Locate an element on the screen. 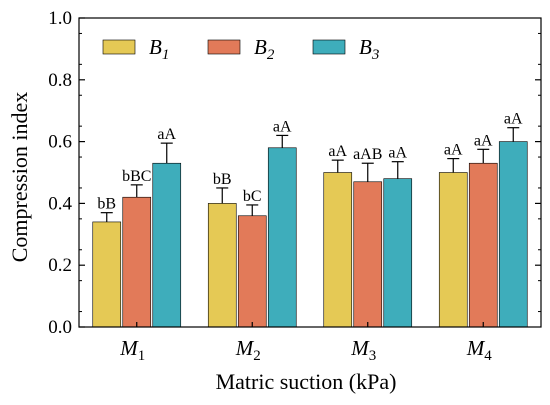 The image size is (550, 405). x-tick-label: M1 is located at coordinates (132, 350).